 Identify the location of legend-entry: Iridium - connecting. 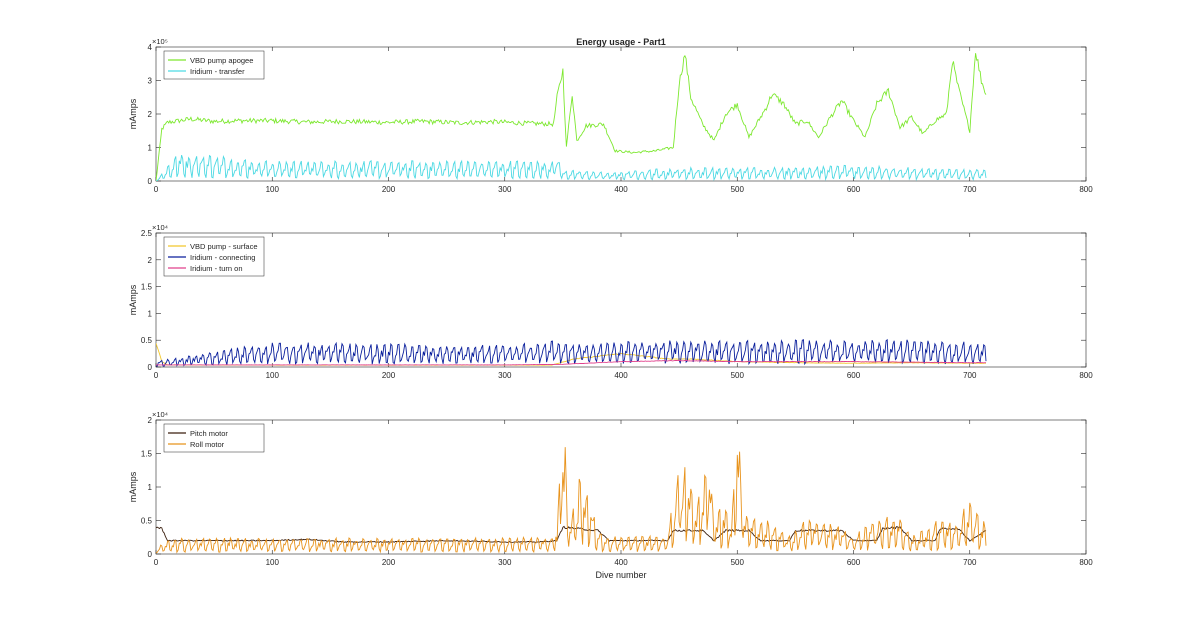
(222, 257).